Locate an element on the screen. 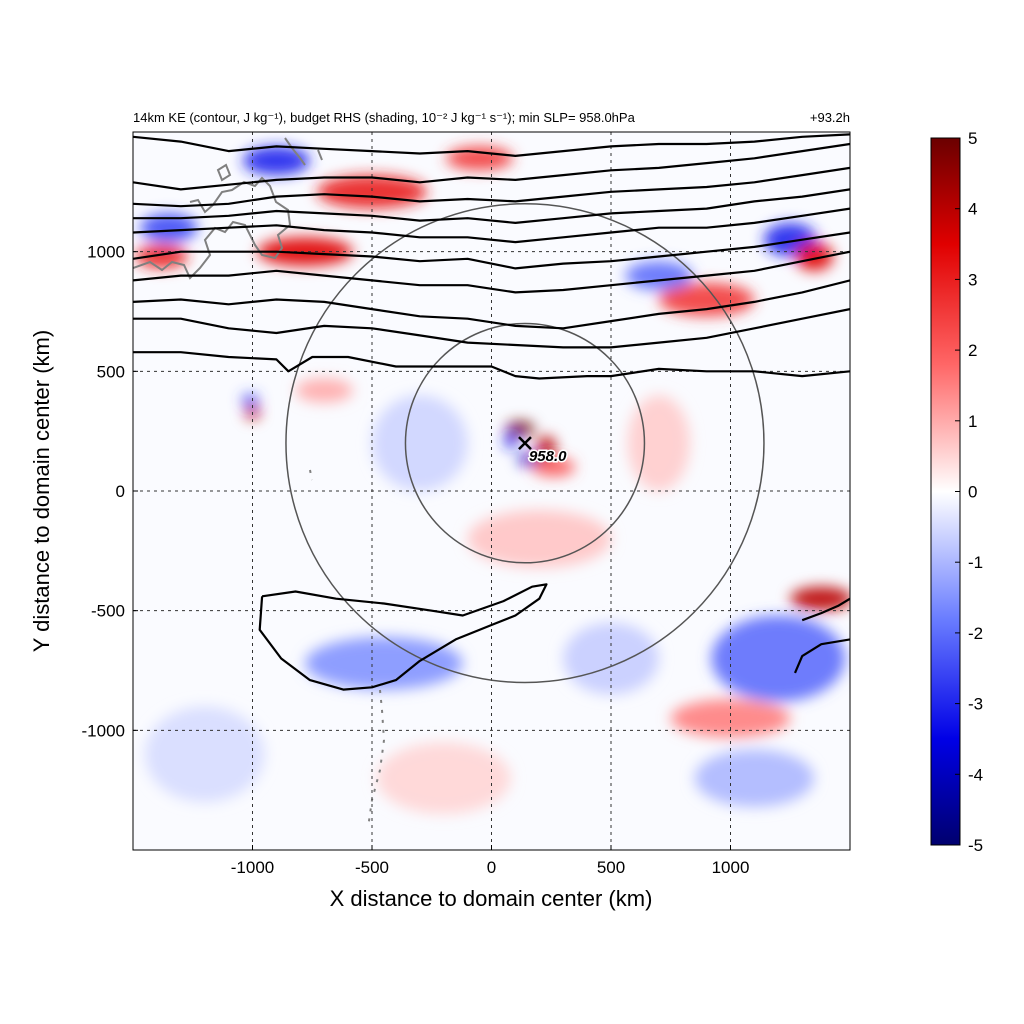  x-axis-ticks: -1000 -500 0 500 1000 is located at coordinates (490, 861).